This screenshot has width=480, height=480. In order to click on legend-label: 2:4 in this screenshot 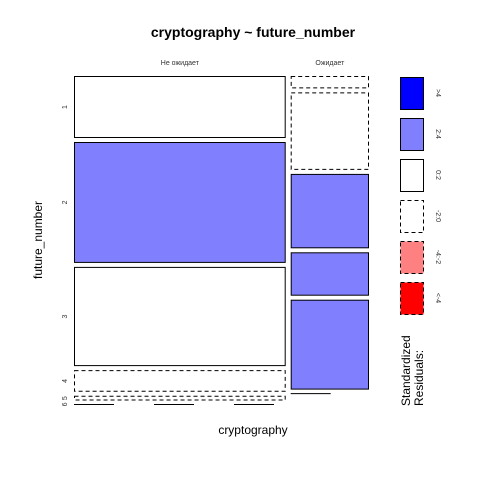, I will do `click(437, 134)`.